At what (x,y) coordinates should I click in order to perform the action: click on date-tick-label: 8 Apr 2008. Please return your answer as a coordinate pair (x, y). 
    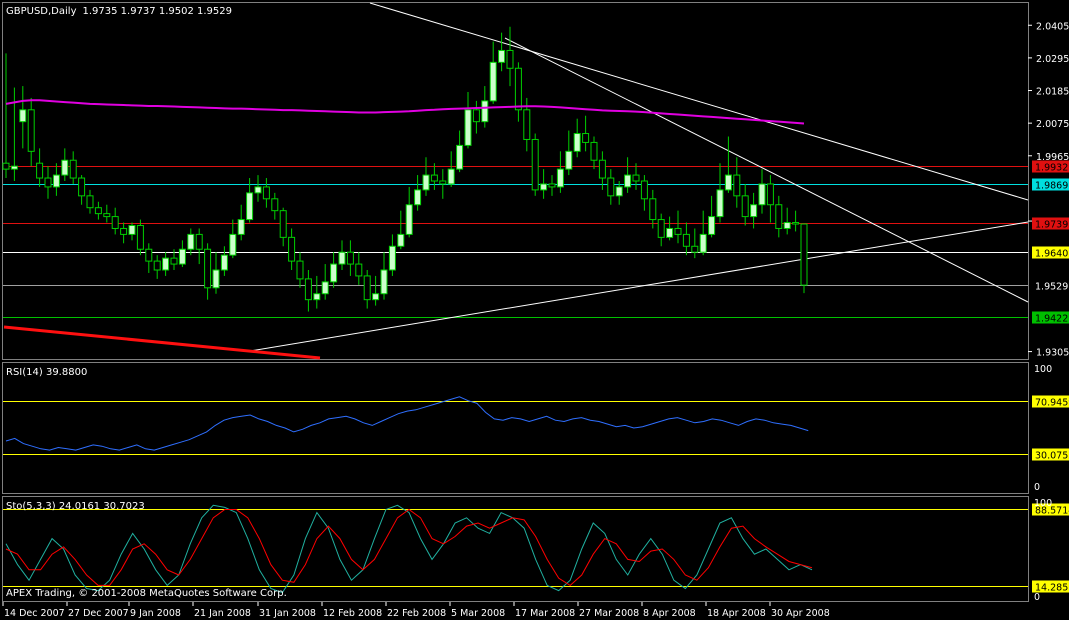
    Looking at the image, I should click on (669, 613).